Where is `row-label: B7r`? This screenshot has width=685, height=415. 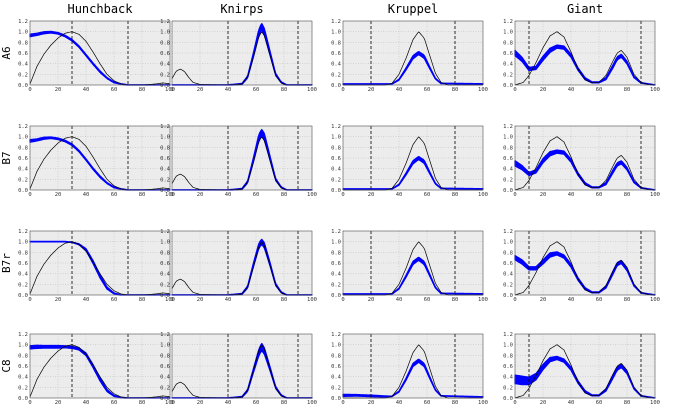 row-label: B7r is located at coordinates (6, 263).